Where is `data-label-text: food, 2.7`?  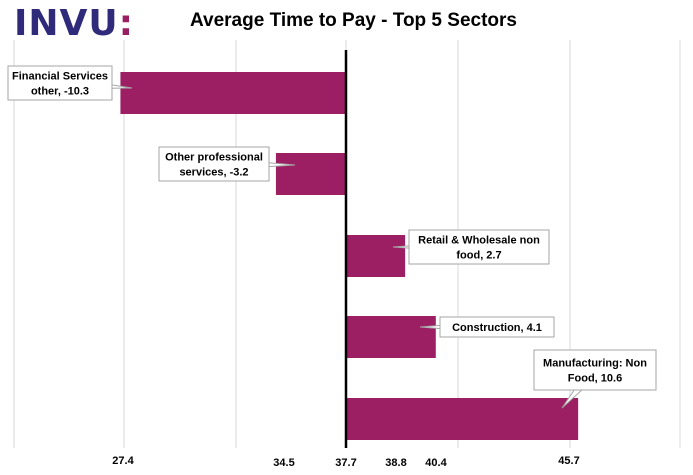
data-label-text: food, 2.7 is located at coordinates (478, 256).